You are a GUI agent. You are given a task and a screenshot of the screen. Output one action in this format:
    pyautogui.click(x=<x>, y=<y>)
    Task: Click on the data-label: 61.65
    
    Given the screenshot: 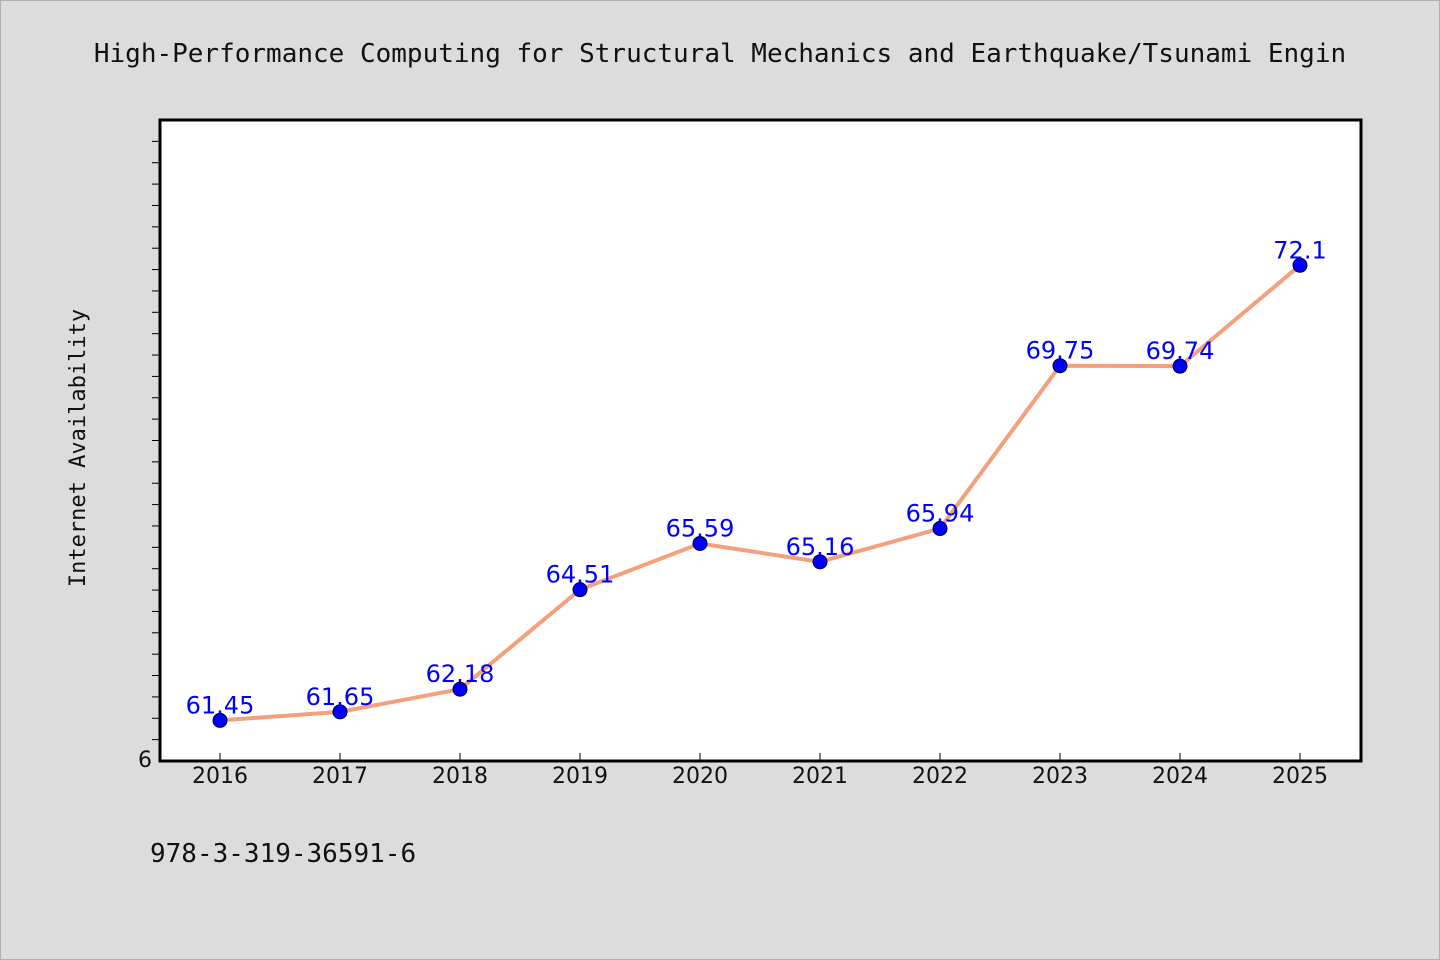 What is the action you would take?
    pyautogui.click(x=340, y=697)
    